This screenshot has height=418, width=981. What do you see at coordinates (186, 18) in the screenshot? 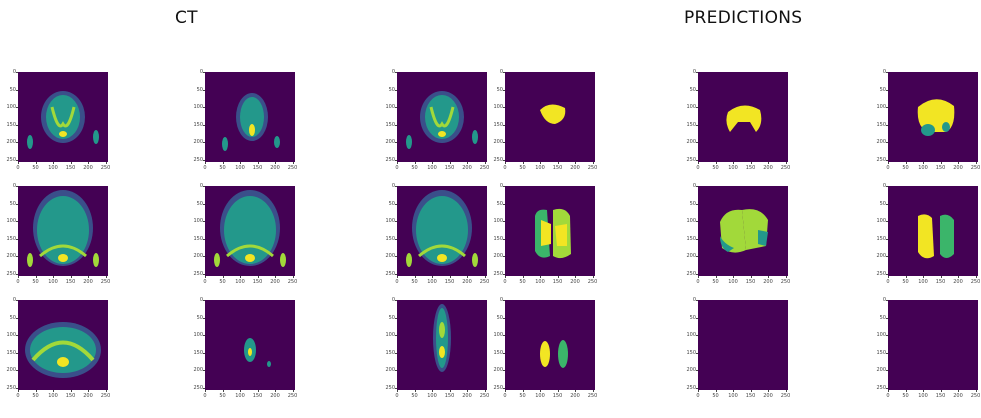
I see `ct-header: CT` at bounding box center [186, 18].